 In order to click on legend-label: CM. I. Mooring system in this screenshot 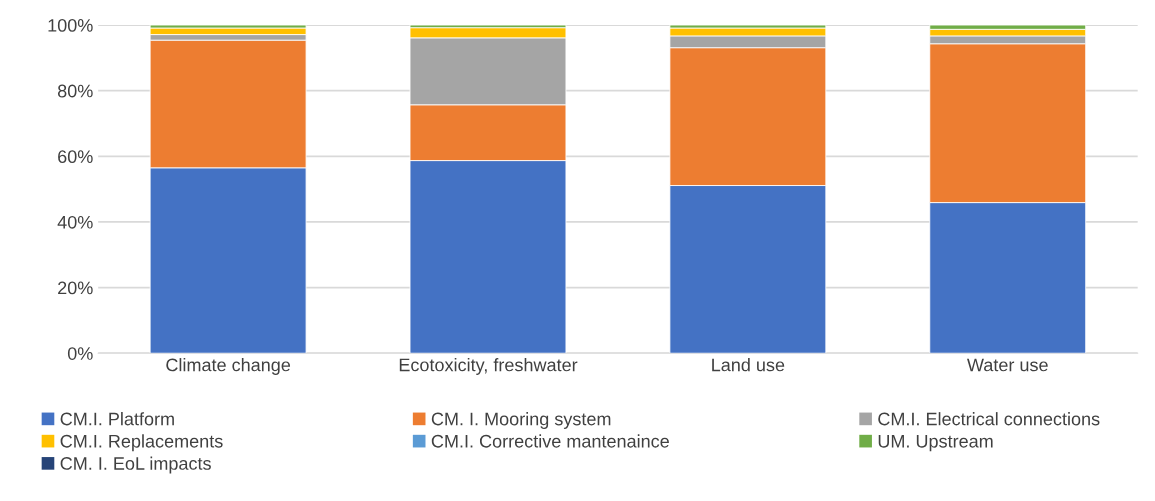, I will do `click(521, 420)`.